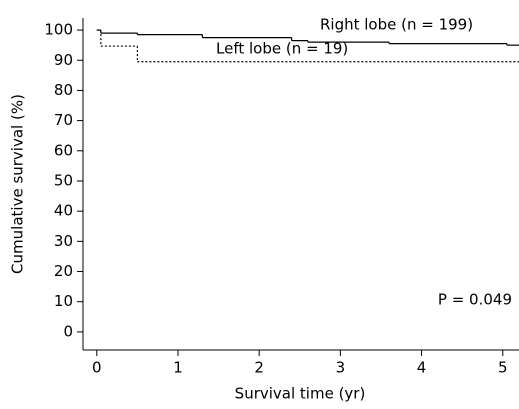 This screenshot has width=519, height=409. Describe the element at coordinates (178, 368) in the screenshot. I see `x-tick-label: 1` at that location.